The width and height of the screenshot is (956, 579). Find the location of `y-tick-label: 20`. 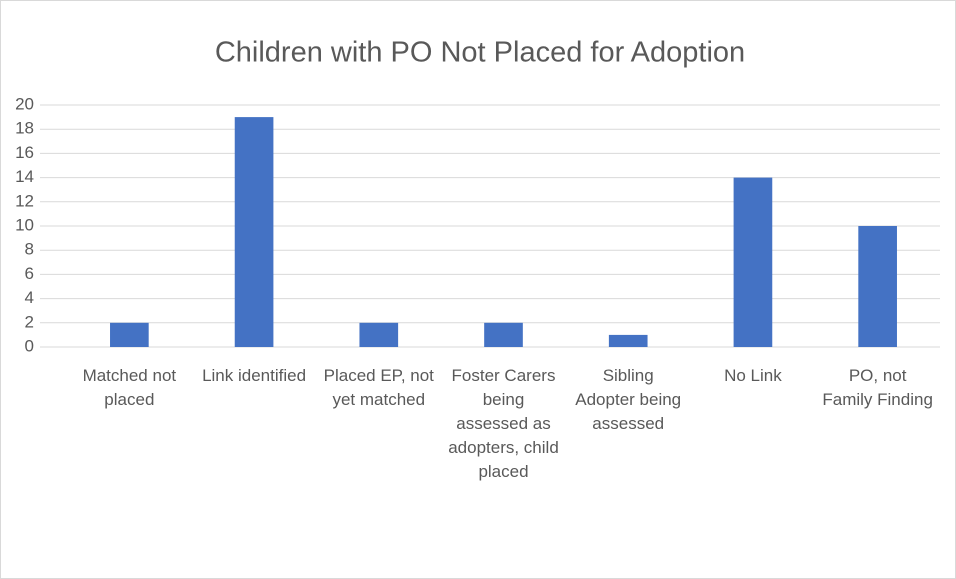

y-tick-label: 20 is located at coordinates (24, 103).